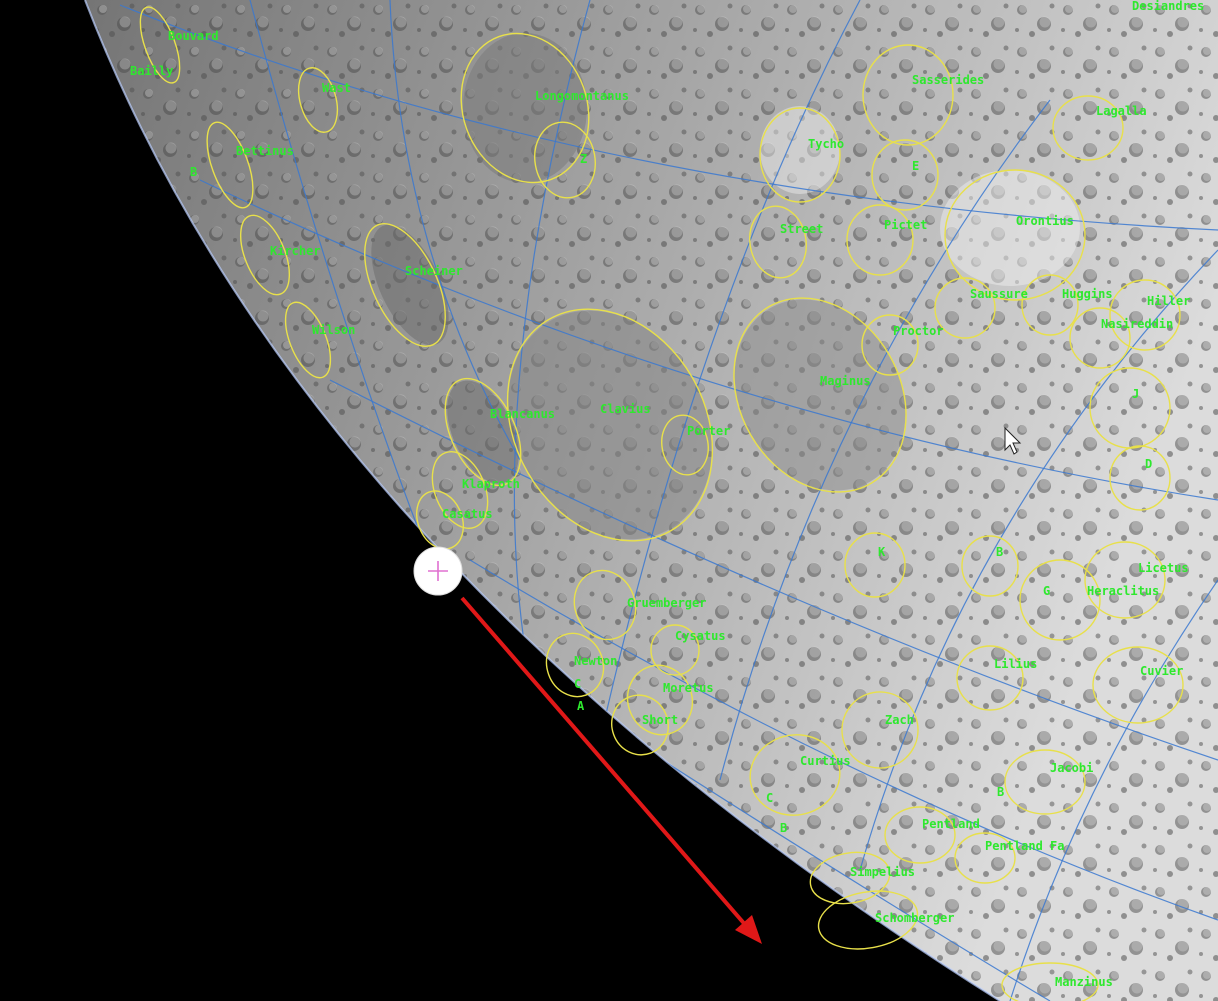 This screenshot has height=1001, width=1218. I want to click on crater-label: E, so click(915, 166).